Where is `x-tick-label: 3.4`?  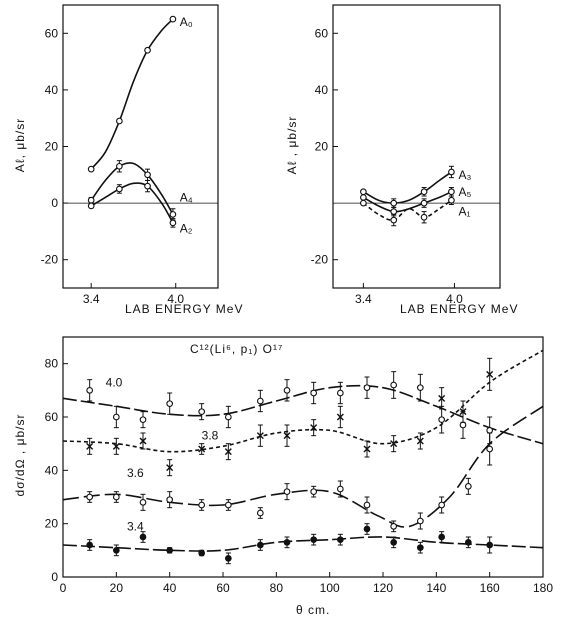
x-tick-label: 3.4 is located at coordinates (91, 299).